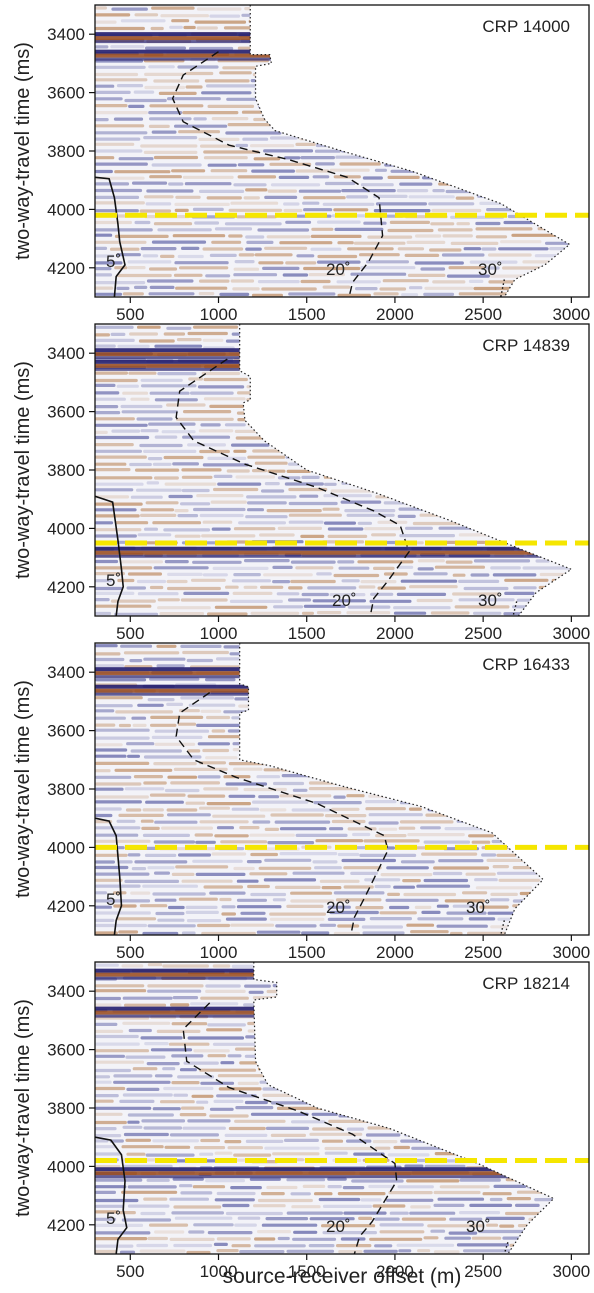 The height and width of the screenshot is (1293, 594). What do you see at coordinates (526, 983) in the screenshot?
I see `panel-title: CRP 18214` at bounding box center [526, 983].